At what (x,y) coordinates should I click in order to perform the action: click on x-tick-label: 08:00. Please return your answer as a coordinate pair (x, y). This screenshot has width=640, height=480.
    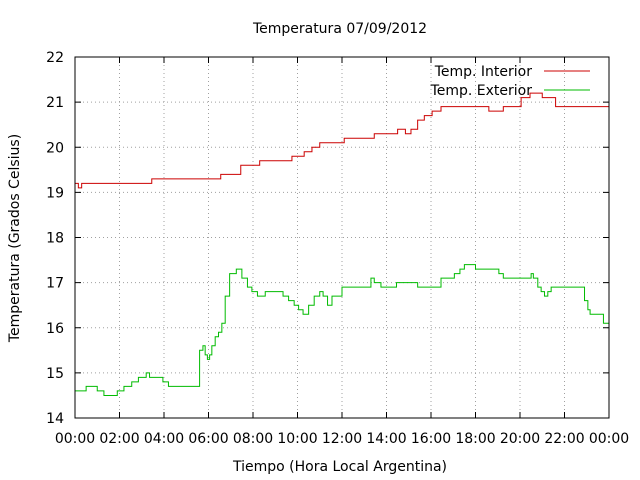
    Looking at the image, I should click on (253, 439).